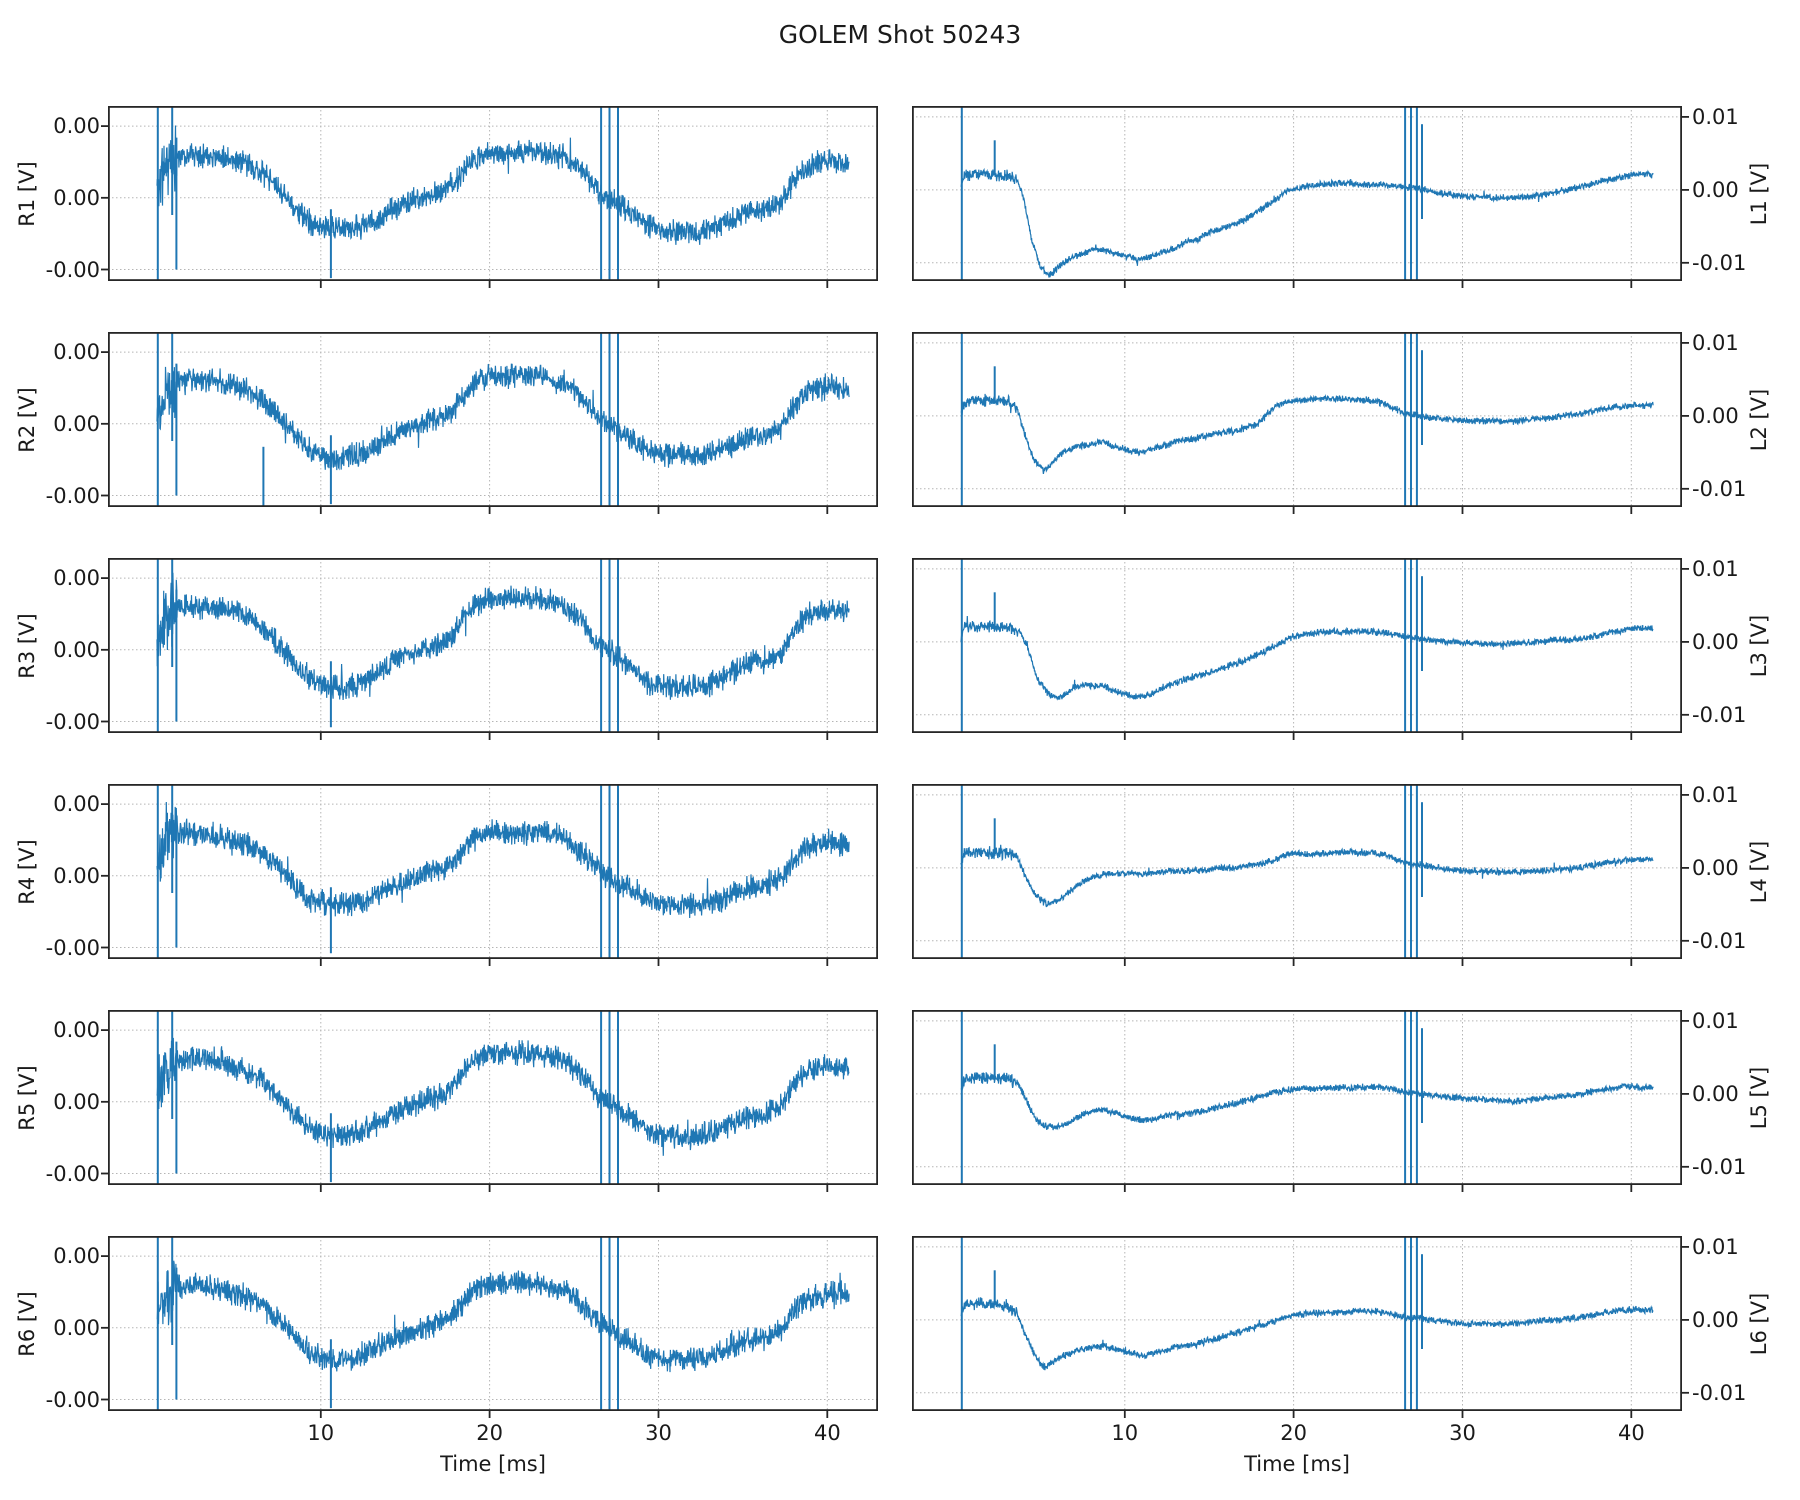  I want to click on figure-title: GOLEM Shot 50243, so click(900, 34).